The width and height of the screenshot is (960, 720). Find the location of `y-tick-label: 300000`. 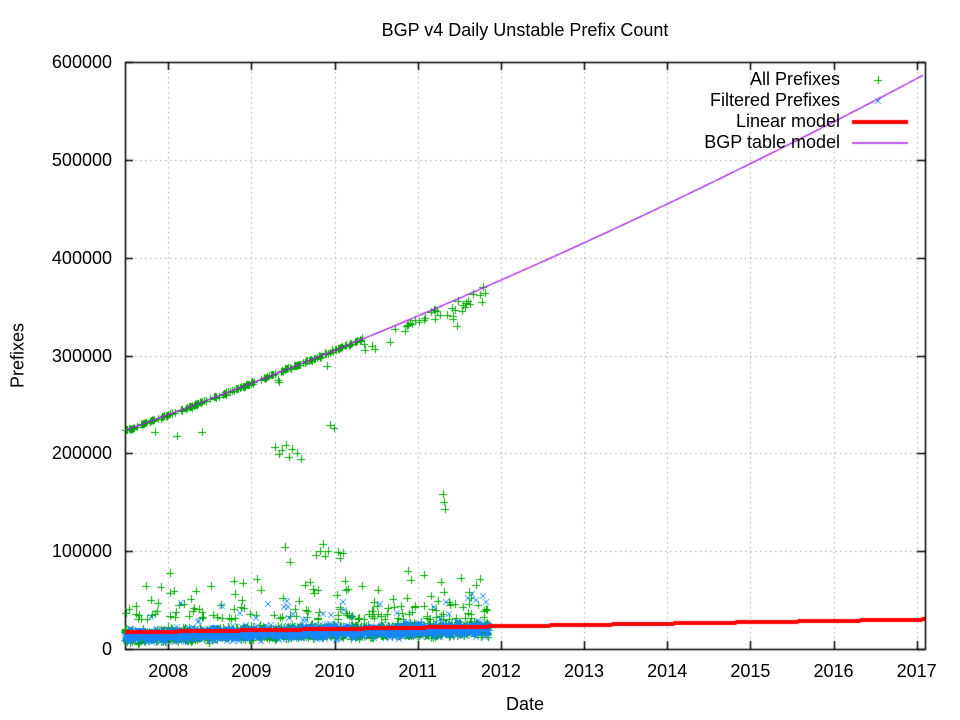

y-tick-label: 300000 is located at coordinates (81, 355).